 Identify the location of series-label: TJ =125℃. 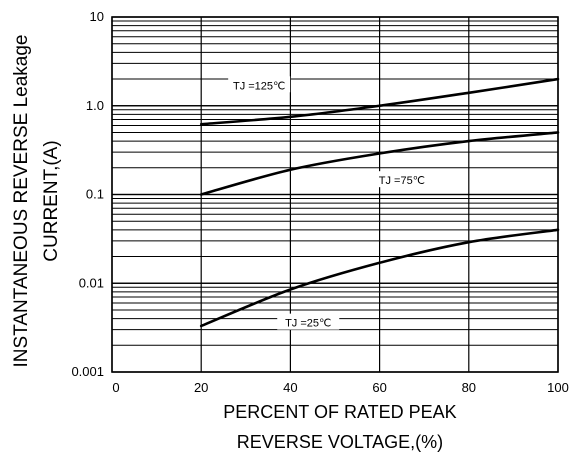
(259, 86).